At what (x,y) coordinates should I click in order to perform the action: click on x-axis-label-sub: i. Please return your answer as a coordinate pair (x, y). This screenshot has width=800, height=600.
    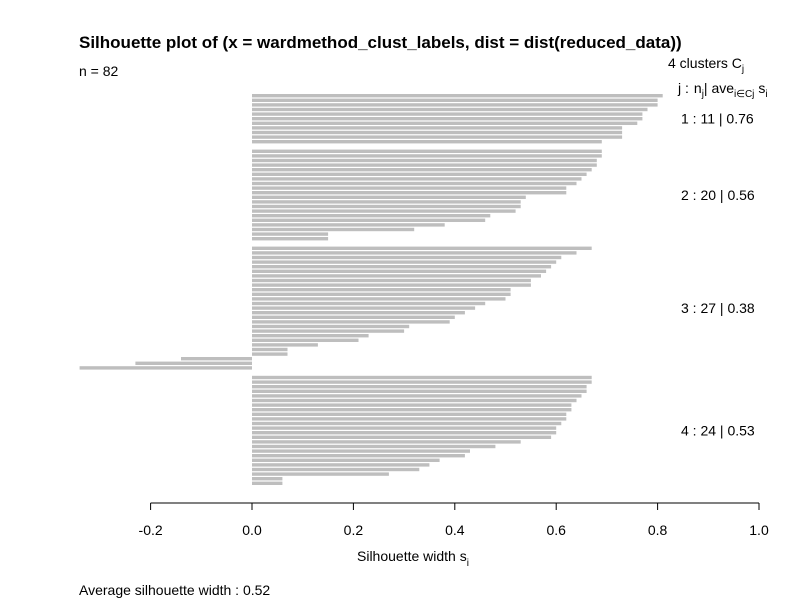
    Looking at the image, I should click on (468, 563).